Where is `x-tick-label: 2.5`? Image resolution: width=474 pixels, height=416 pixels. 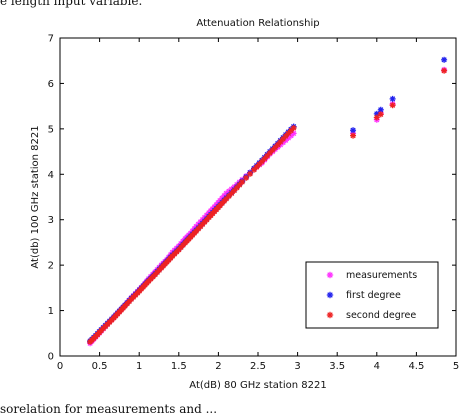
x-tick-label: 2.5 is located at coordinates (258, 366).